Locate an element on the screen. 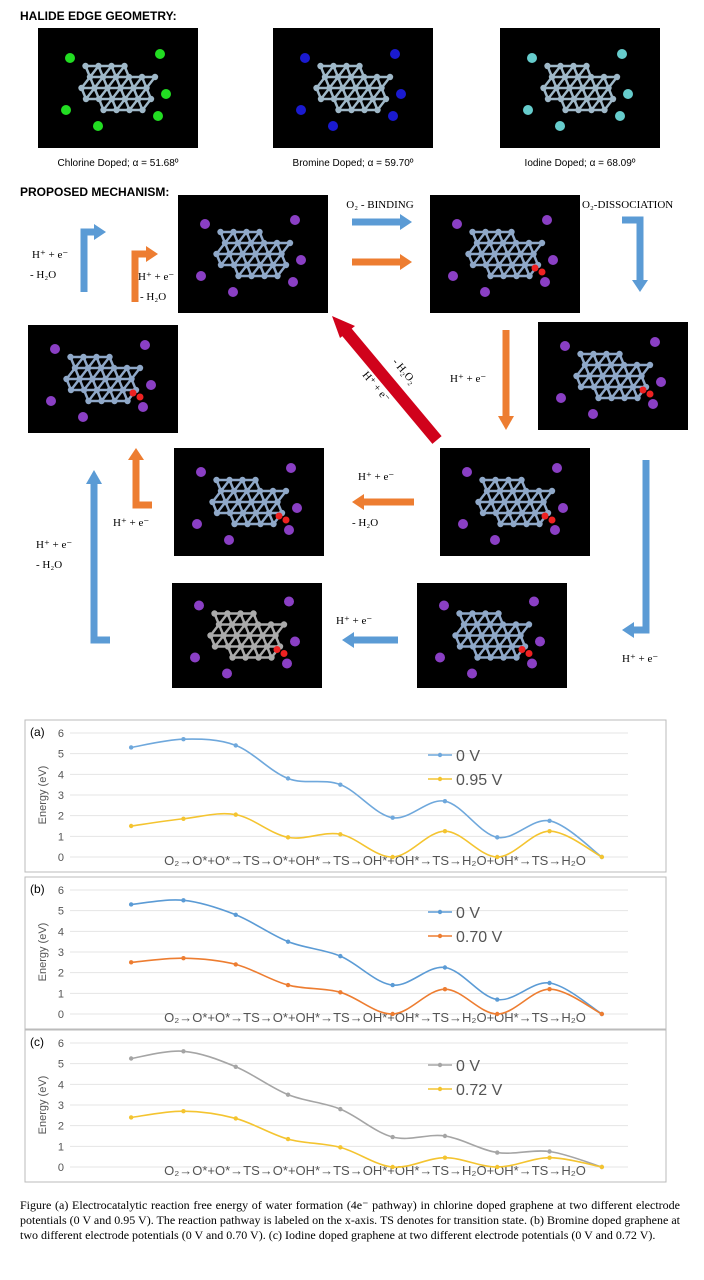 The image size is (704, 1280). mechanism-label: - H₂O is located at coordinates (49, 565).